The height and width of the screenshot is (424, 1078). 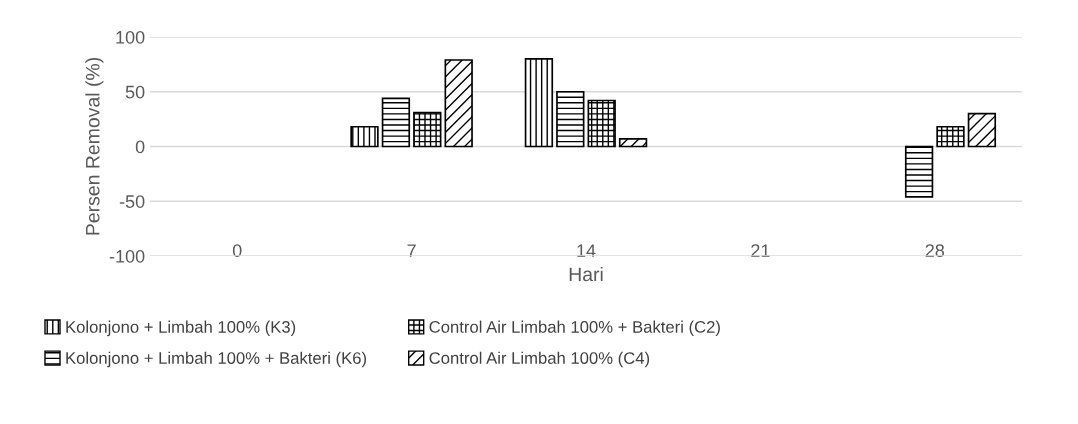 What do you see at coordinates (586, 250) in the screenshot?
I see `x-tick-label: 14` at bounding box center [586, 250].